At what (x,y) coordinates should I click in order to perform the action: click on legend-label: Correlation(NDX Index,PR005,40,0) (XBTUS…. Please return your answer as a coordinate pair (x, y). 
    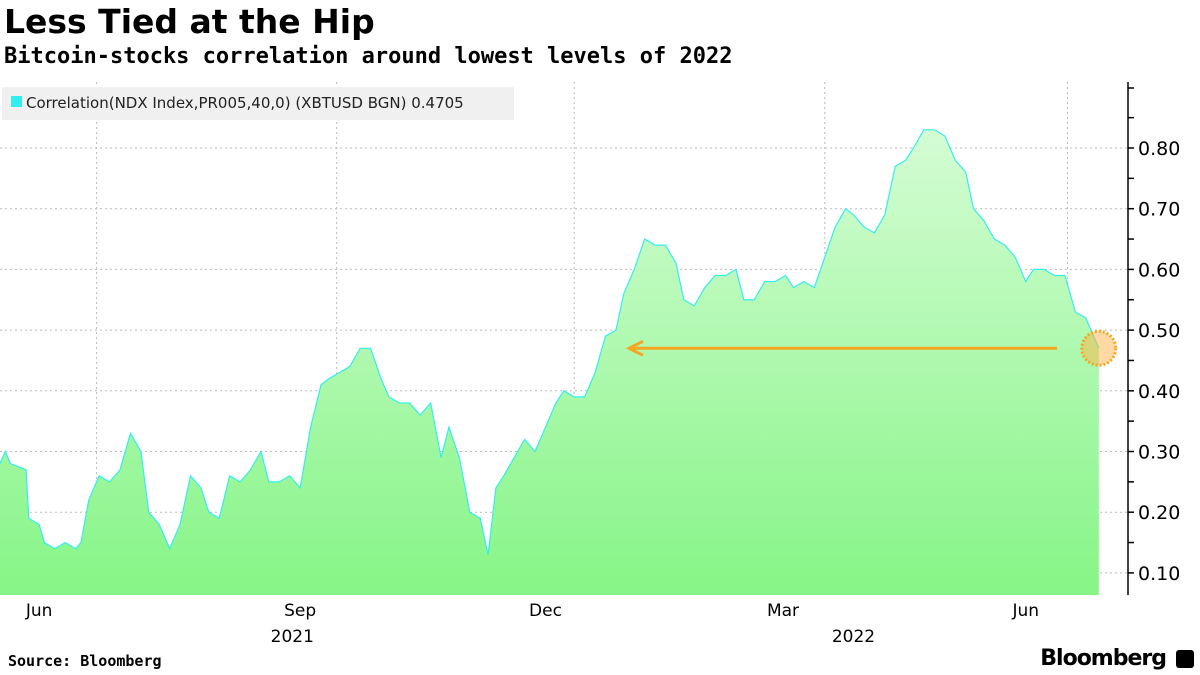
    Looking at the image, I should click on (245, 103).